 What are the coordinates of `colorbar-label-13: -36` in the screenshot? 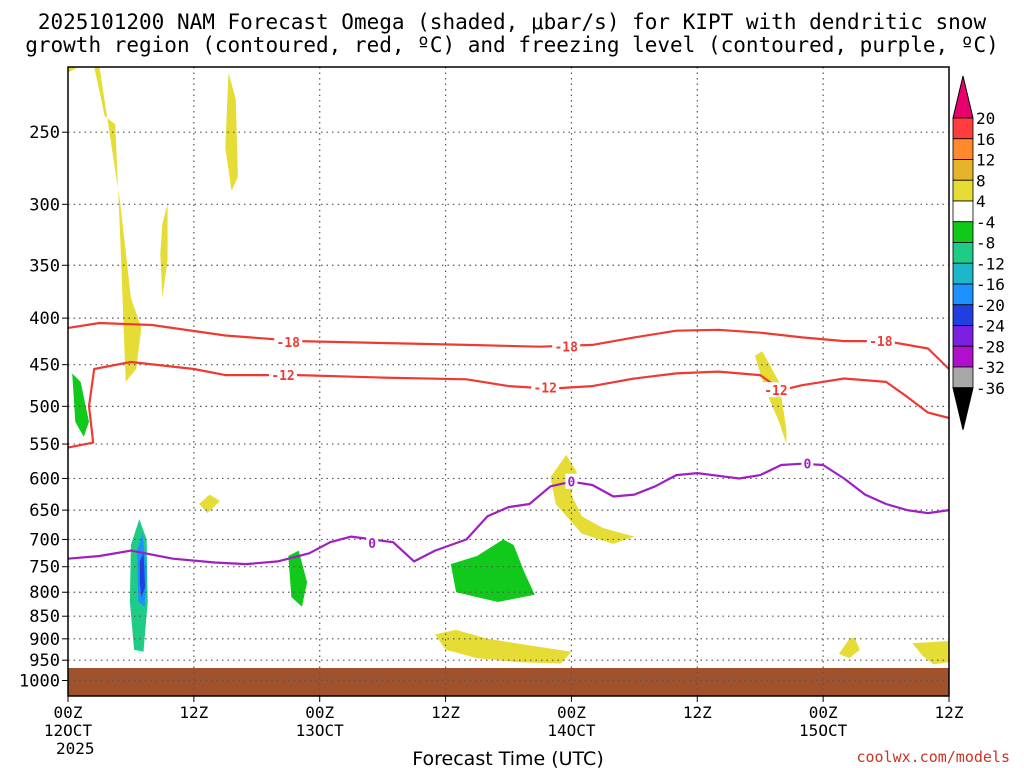 It's located at (990, 388).